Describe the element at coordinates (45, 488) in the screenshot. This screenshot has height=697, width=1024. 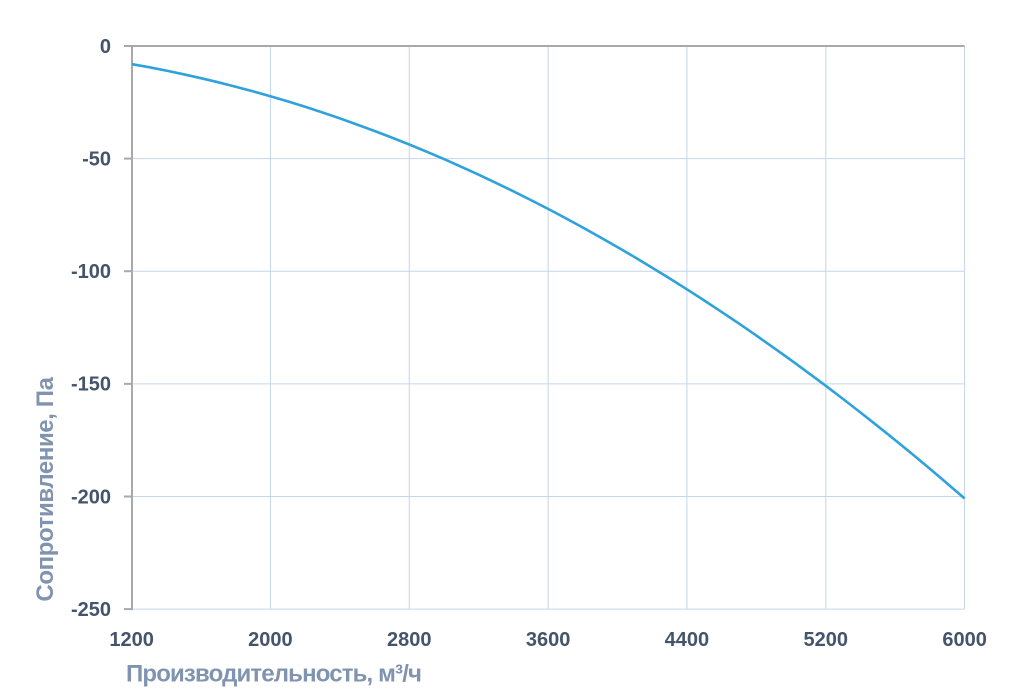
I see `svg-text: Сопротивление, Па` at that location.